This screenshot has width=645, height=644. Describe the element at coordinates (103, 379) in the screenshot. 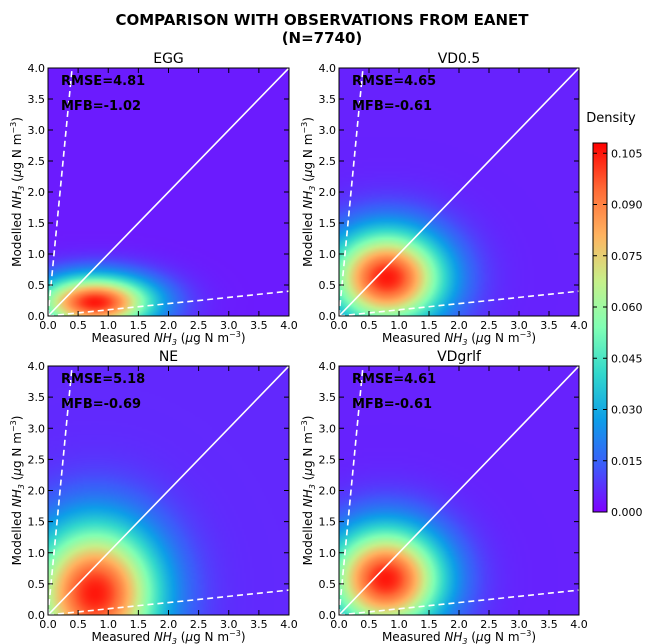

I see `rmse-value: RMSE=5.18` at that location.